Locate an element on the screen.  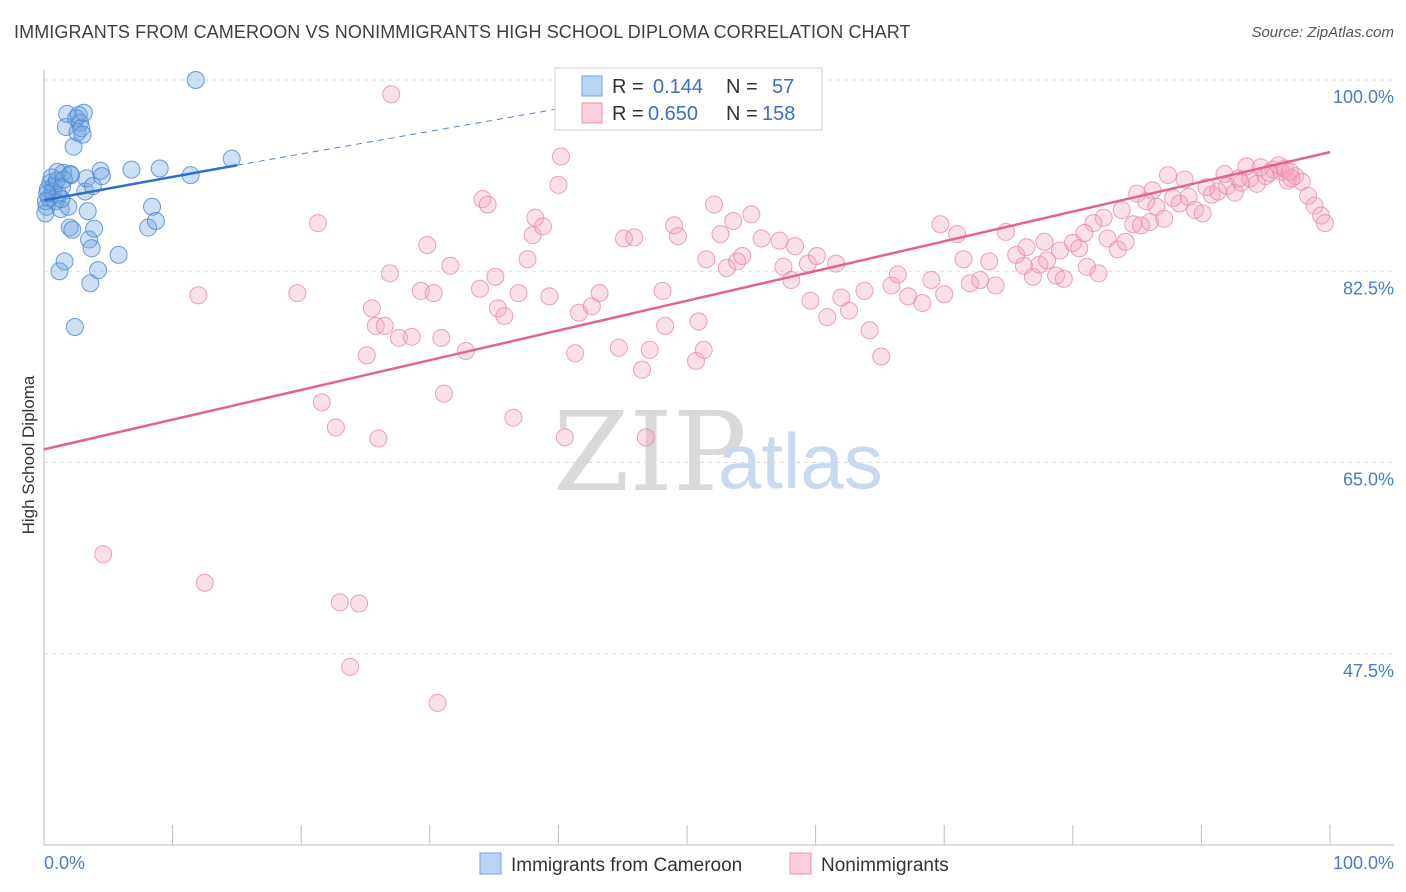
legend-r-value-1: 0.144 is located at coordinates (678, 87).